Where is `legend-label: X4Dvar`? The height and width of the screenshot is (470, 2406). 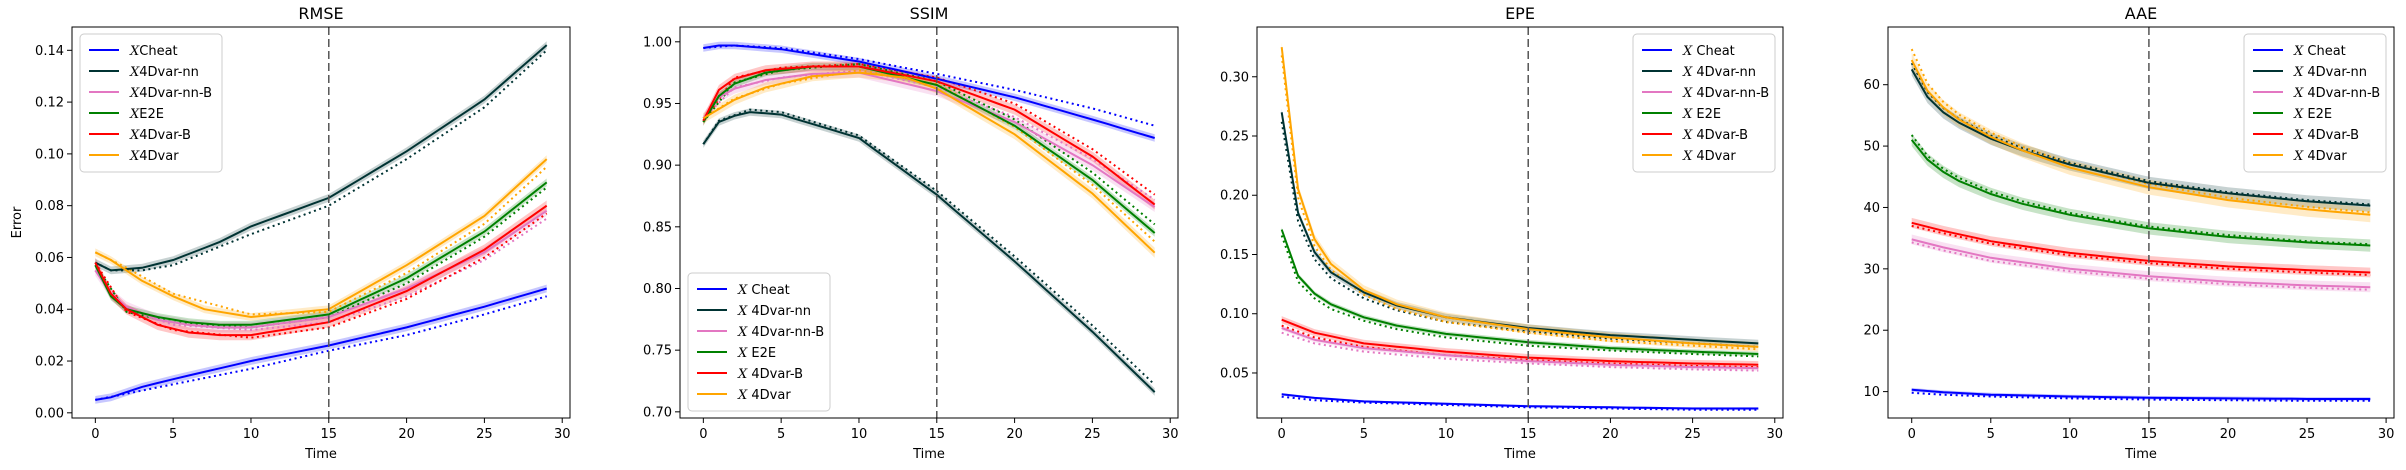 legend-label: X4Dvar is located at coordinates (154, 156).